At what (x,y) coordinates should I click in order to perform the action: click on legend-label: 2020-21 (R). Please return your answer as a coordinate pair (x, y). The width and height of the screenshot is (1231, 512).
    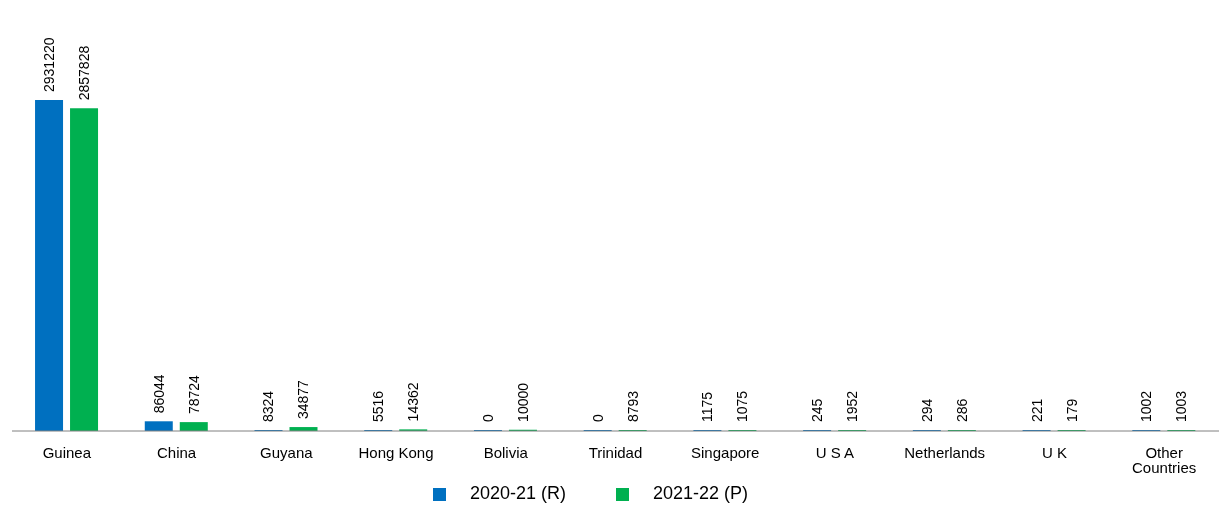
    Looking at the image, I should click on (517, 493).